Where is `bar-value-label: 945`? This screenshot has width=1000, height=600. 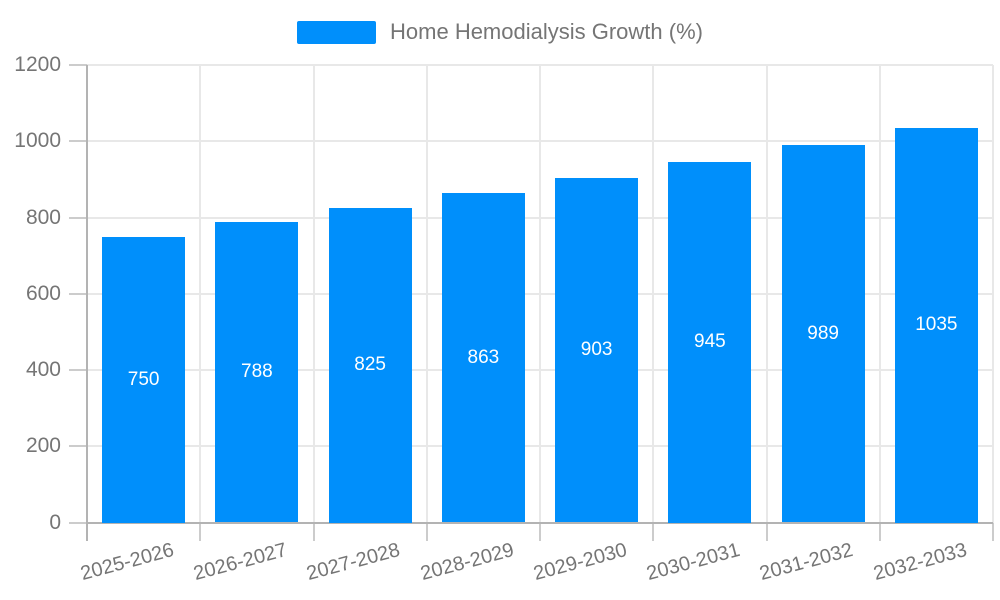 bar-value-label: 945 is located at coordinates (710, 342).